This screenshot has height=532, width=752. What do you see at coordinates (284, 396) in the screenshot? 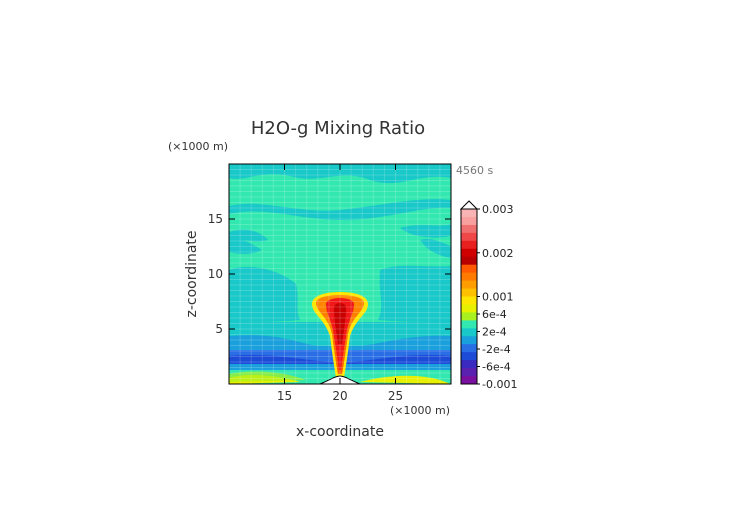
I see `x-tick-label: 15` at bounding box center [284, 396].